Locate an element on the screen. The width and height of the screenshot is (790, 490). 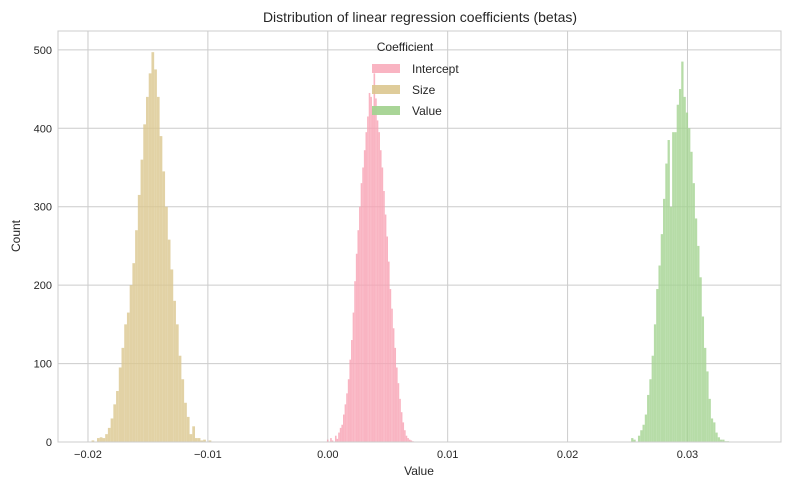
legend-swatch-intercept is located at coordinates (386, 68).